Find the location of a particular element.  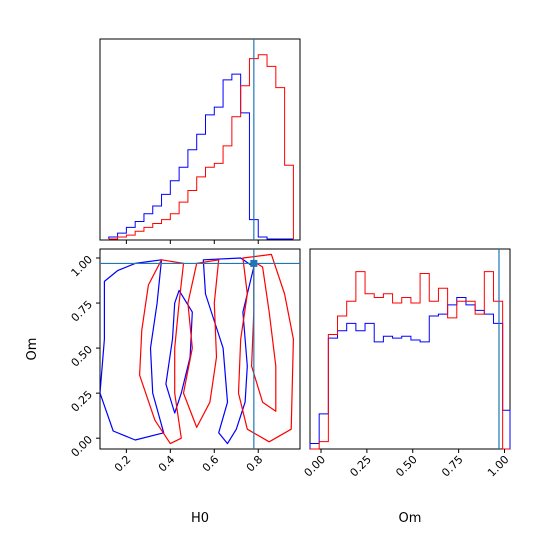

y-axis-label-om: Om is located at coordinates (32, 349).